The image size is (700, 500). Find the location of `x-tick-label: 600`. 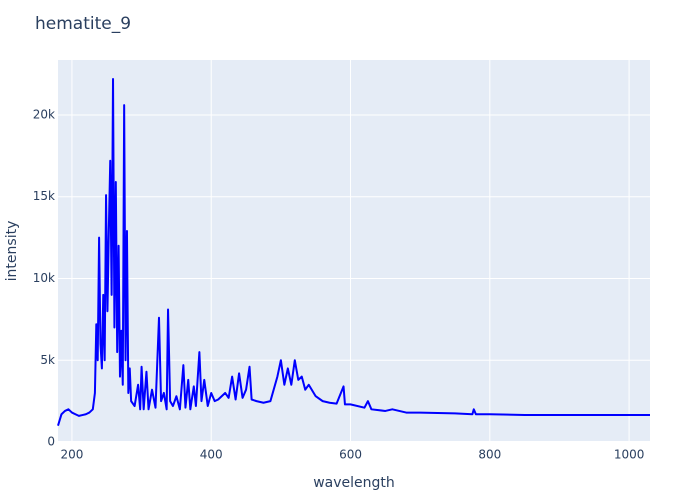

x-tick-label: 600 is located at coordinates (350, 455).